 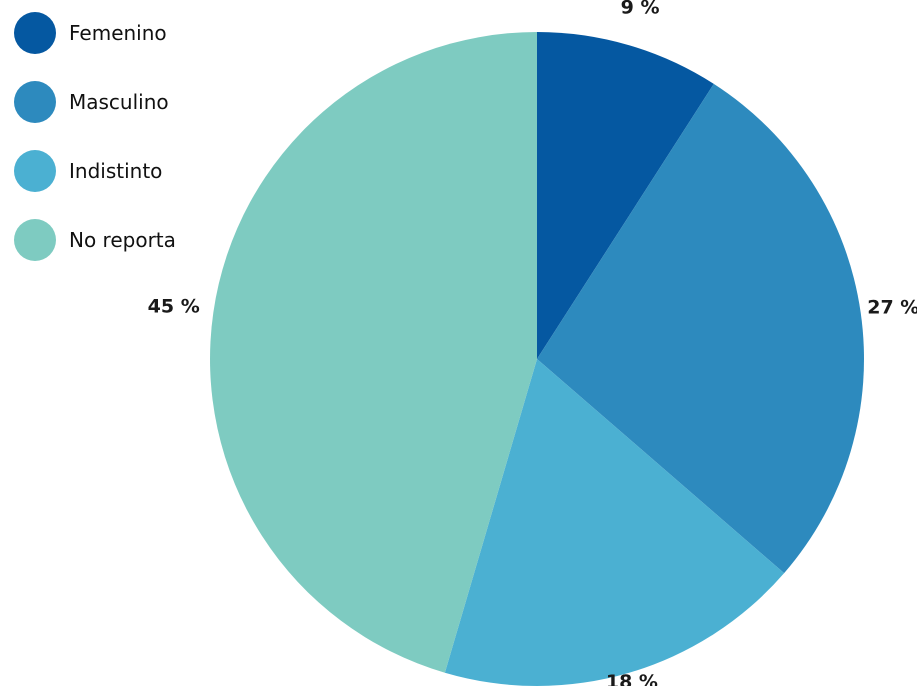 I want to click on chart-legend: Femenino Masculino Indistinto No reporta, so click(x=95, y=150).